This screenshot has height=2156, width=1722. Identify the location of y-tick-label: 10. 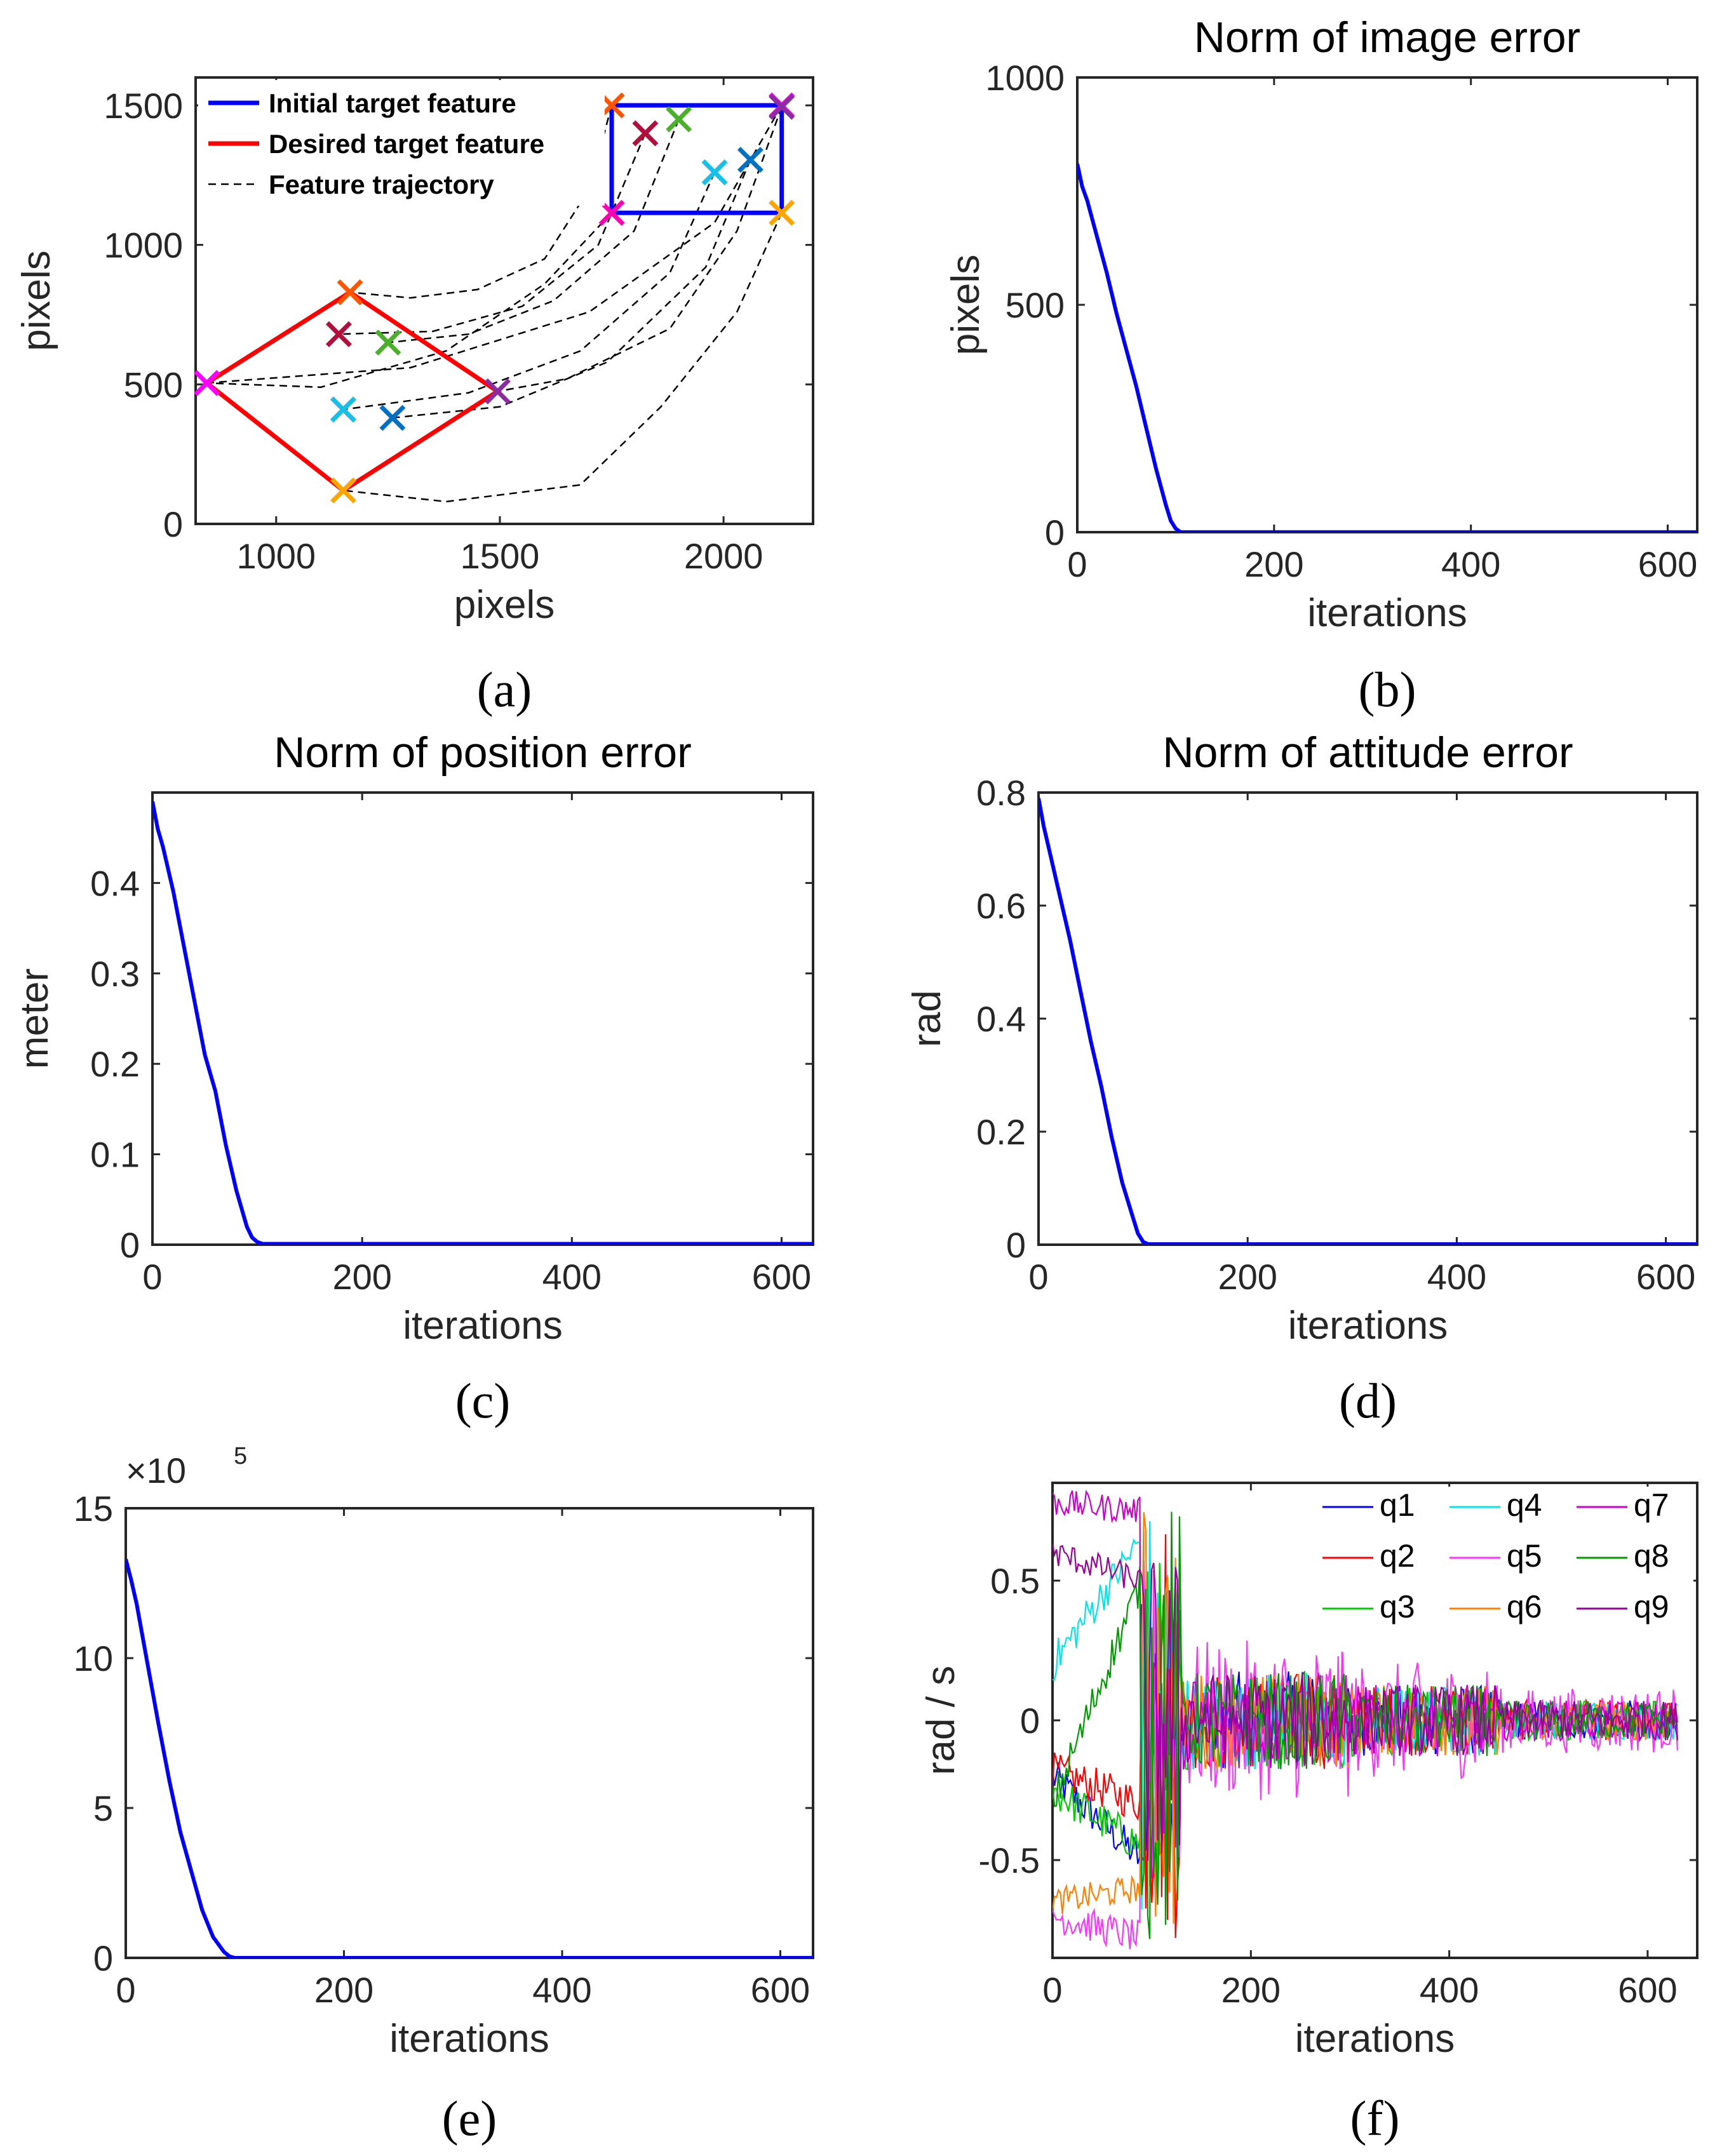
(93, 1658).